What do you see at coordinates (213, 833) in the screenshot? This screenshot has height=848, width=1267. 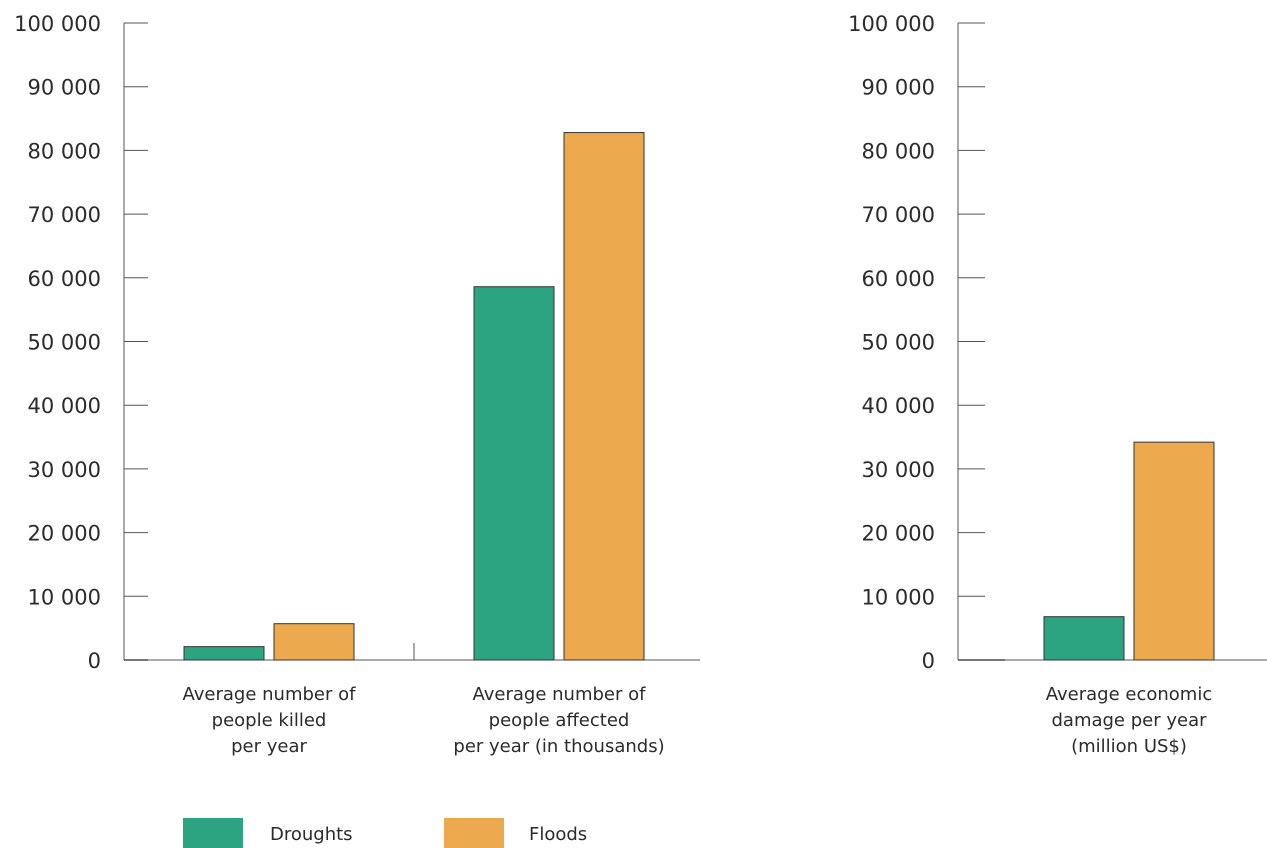 I see `legend-swatch-droughts` at bounding box center [213, 833].